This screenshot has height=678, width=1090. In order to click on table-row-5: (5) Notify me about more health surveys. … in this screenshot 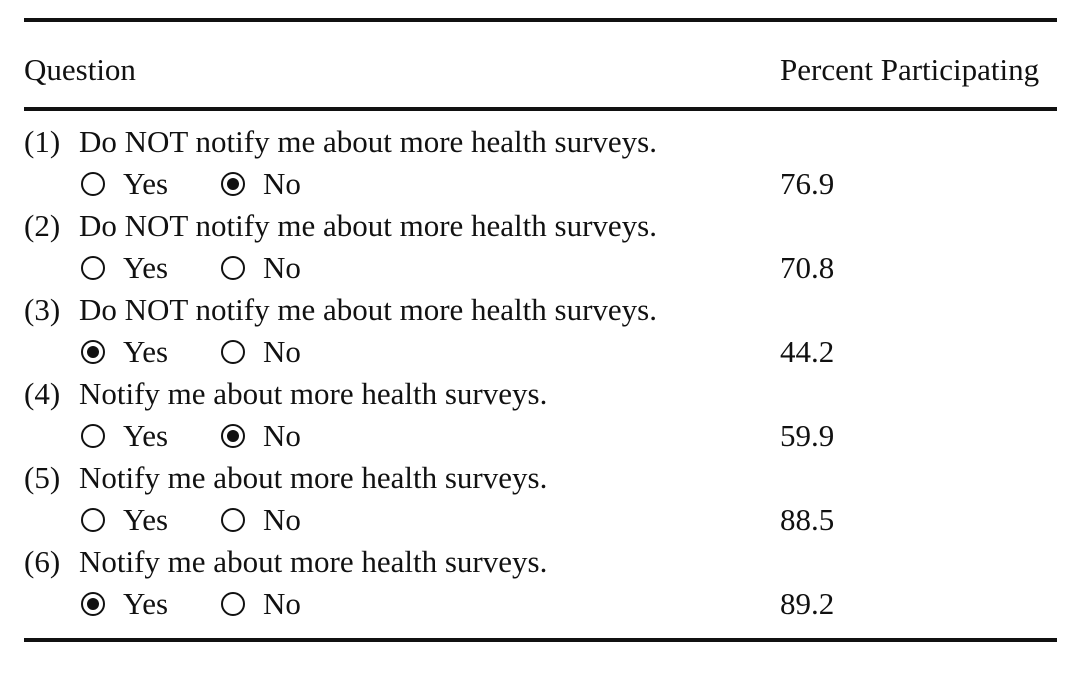, I will do `click(540, 499)`.